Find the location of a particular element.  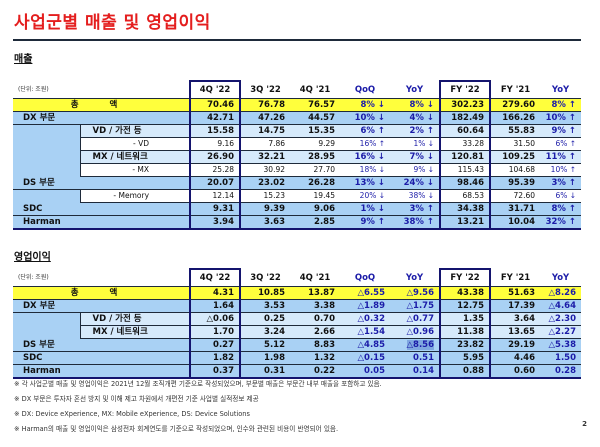

value-cell: △8.56 is located at coordinates (415, 345).